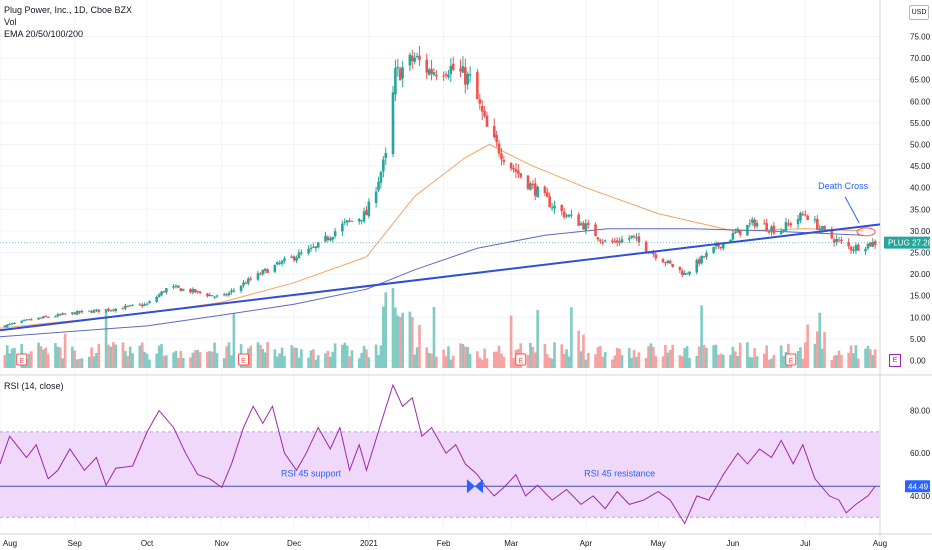  Describe the element at coordinates (920, 231) in the screenshot. I see `price-tick-label: 30.00` at that location.